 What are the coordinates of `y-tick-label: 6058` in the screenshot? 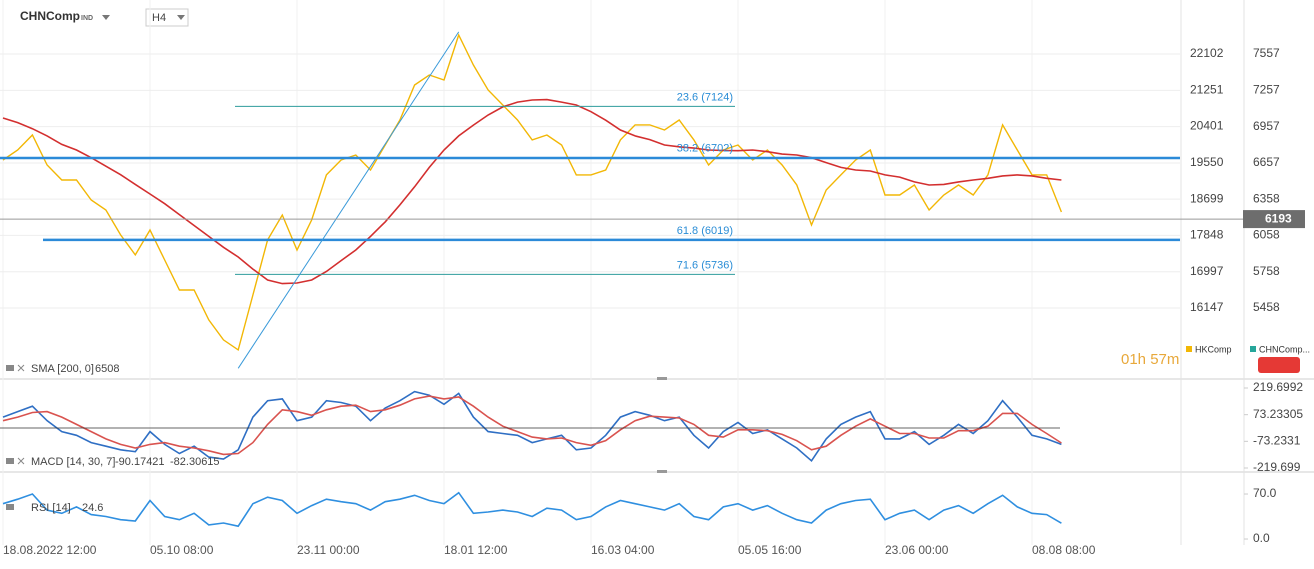 It's located at (1266, 235).